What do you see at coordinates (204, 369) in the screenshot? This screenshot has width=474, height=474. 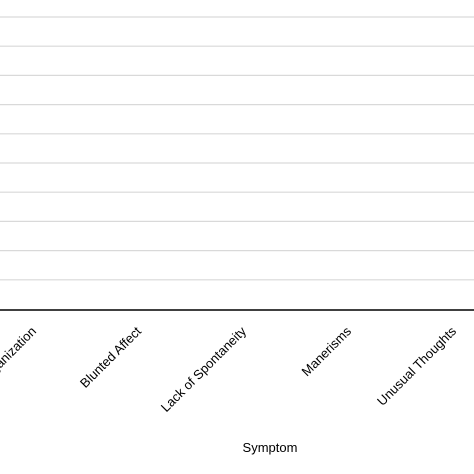 I see `x-tick-label: Lack of Spontaneity` at bounding box center [204, 369].